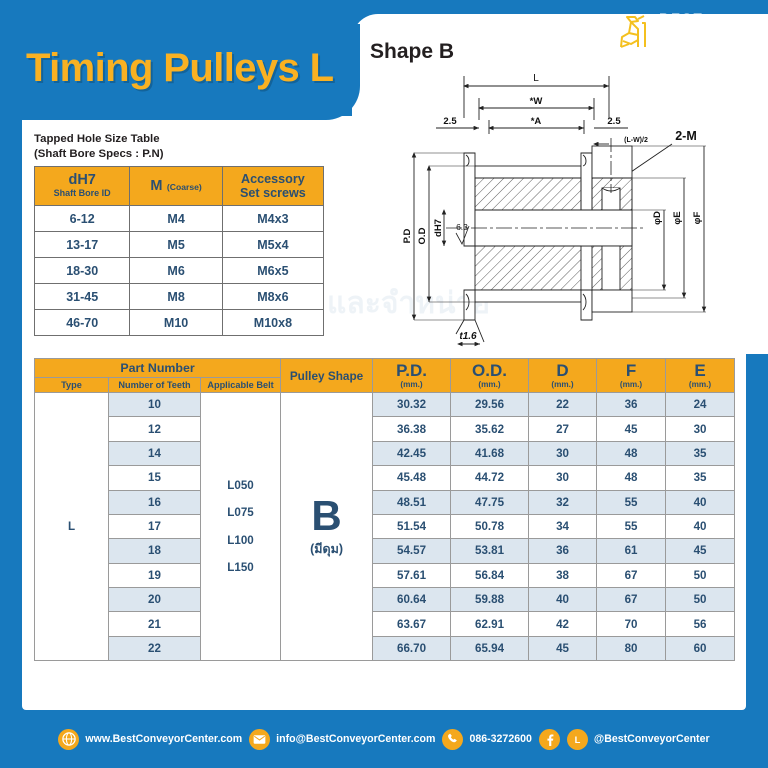 Image resolution: width=768 pixels, height=768 pixels. What do you see at coordinates (706, 32) in the screenshot?
I see `logo-line-2: CONVEYOR` at bounding box center [706, 32].